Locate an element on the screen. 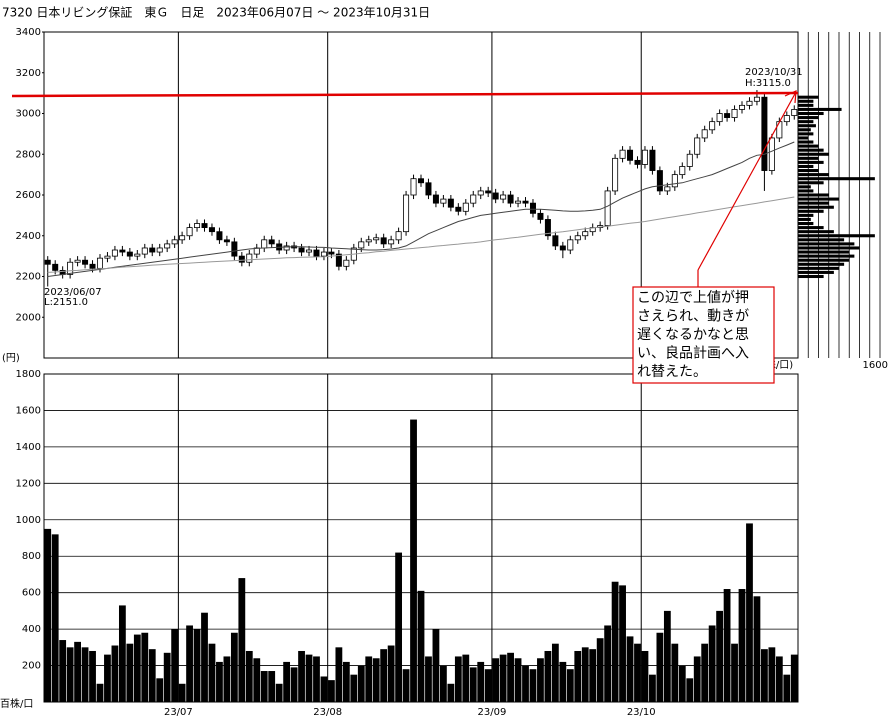 Image resolution: width=893 pixels, height=723 pixels. y-tick-label: 400 is located at coordinates (31, 629).